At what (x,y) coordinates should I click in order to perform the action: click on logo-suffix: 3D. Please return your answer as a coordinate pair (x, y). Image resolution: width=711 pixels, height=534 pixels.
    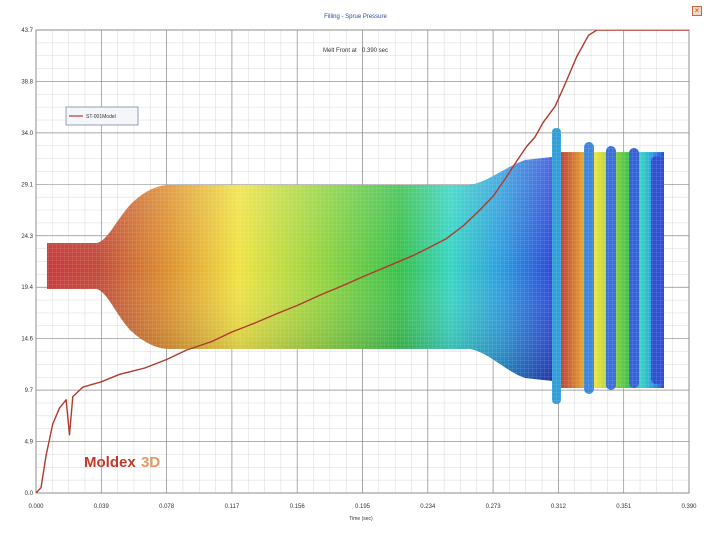
    Looking at the image, I should click on (150, 462).